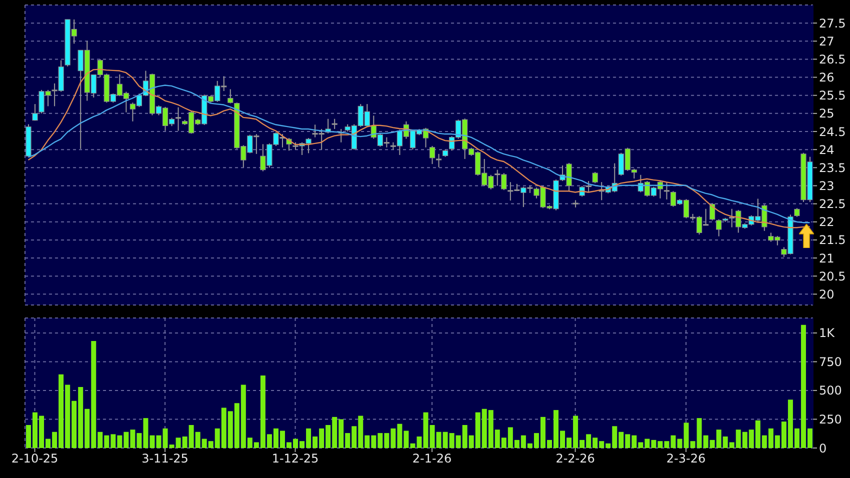  What do you see at coordinates (826, 222) in the screenshot?
I see `y-tick-label: 22` at bounding box center [826, 222].